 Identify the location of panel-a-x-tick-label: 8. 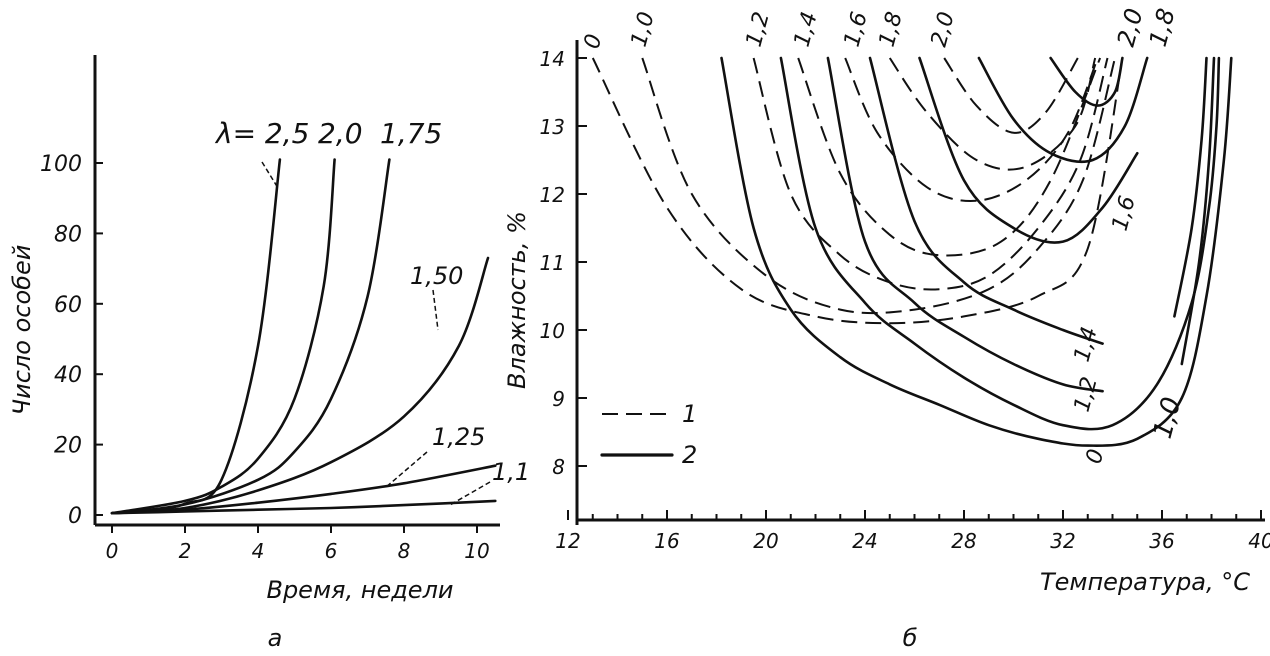
(404, 551).